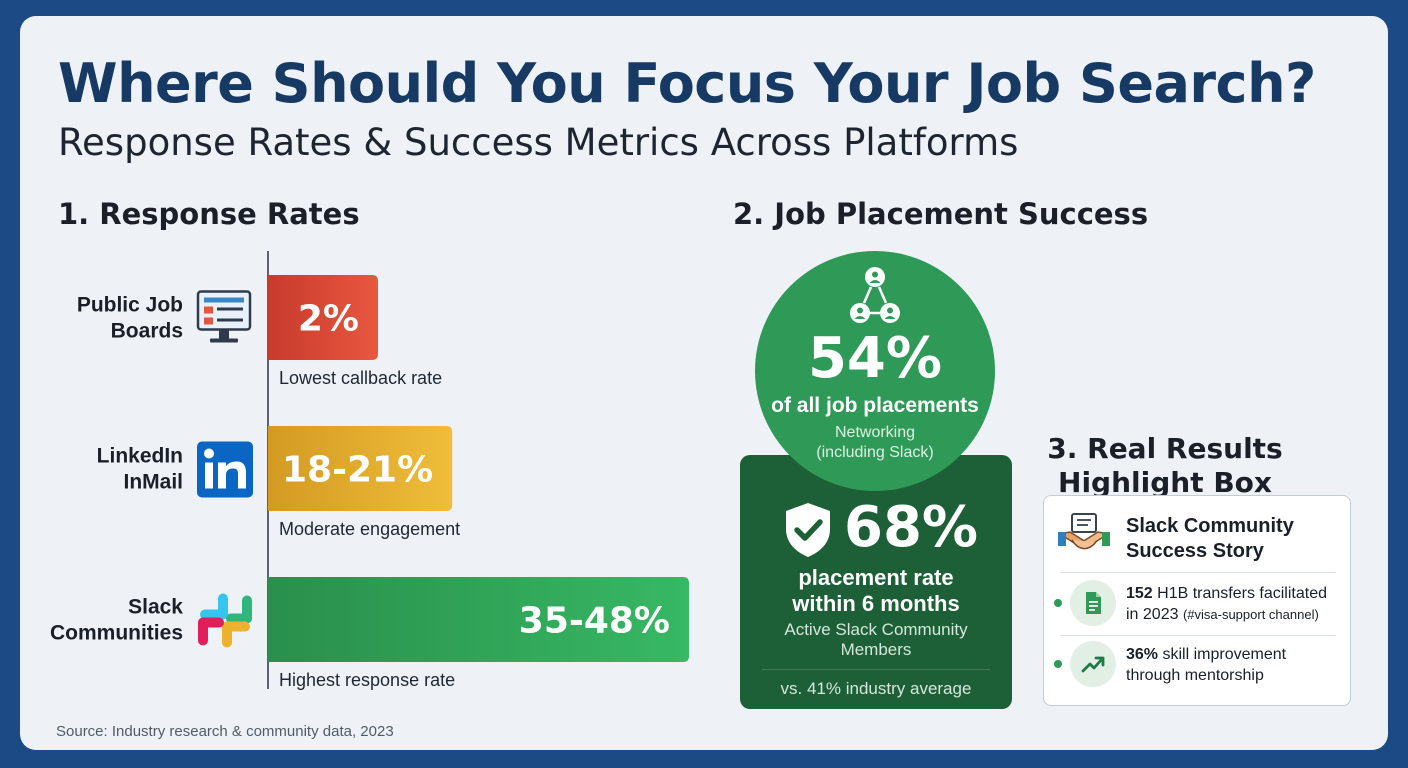 The height and width of the screenshot is (768, 1408). I want to click on computer-job-board-icon, so click(224, 316).